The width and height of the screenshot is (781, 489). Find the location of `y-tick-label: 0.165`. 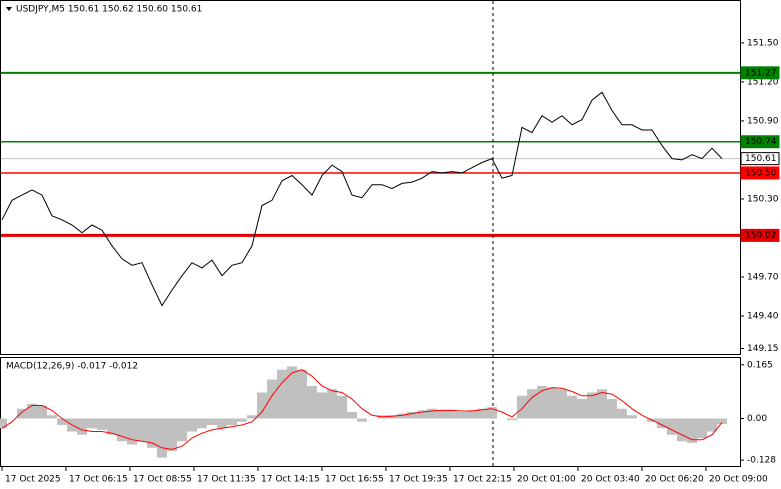

y-tick-label: 0.165 is located at coordinates (760, 365).